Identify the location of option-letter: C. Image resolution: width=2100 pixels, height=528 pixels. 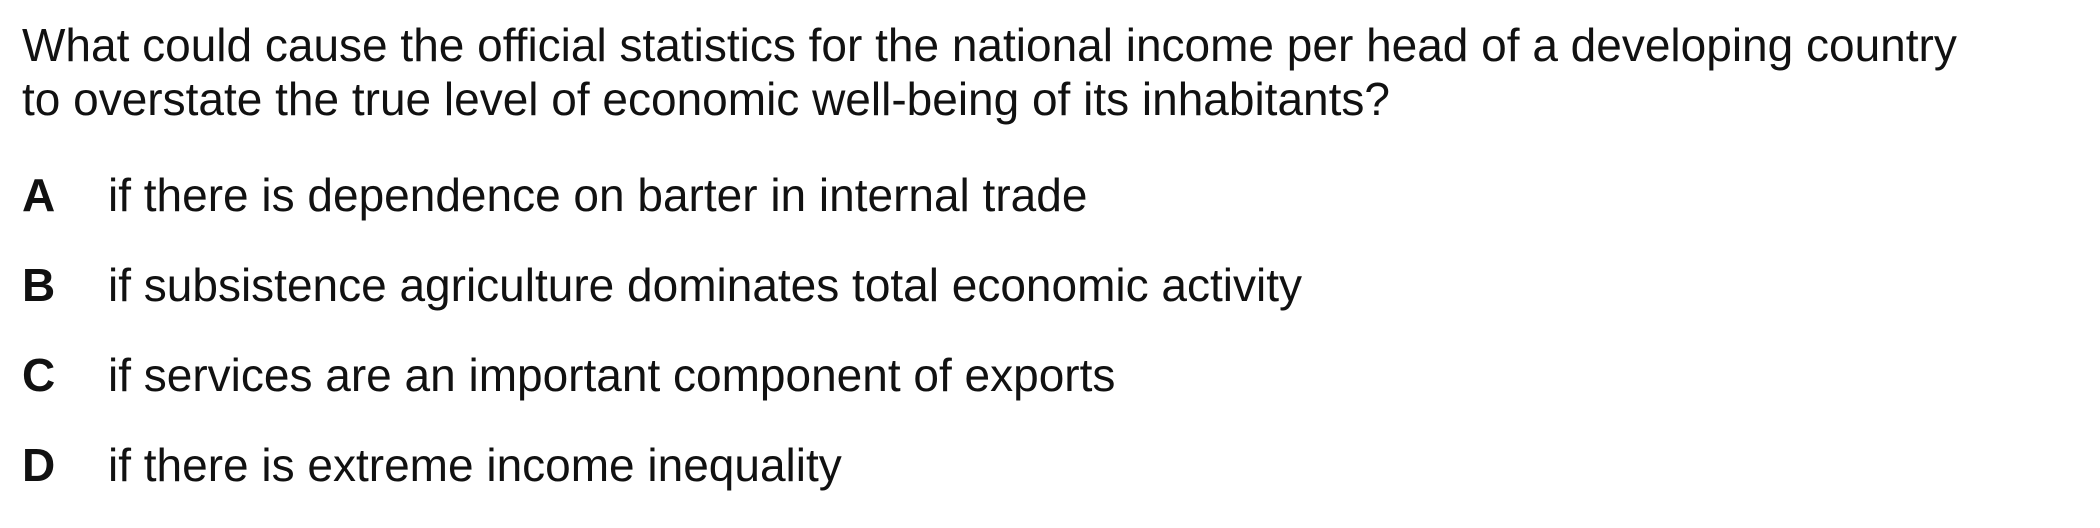
(39, 375).